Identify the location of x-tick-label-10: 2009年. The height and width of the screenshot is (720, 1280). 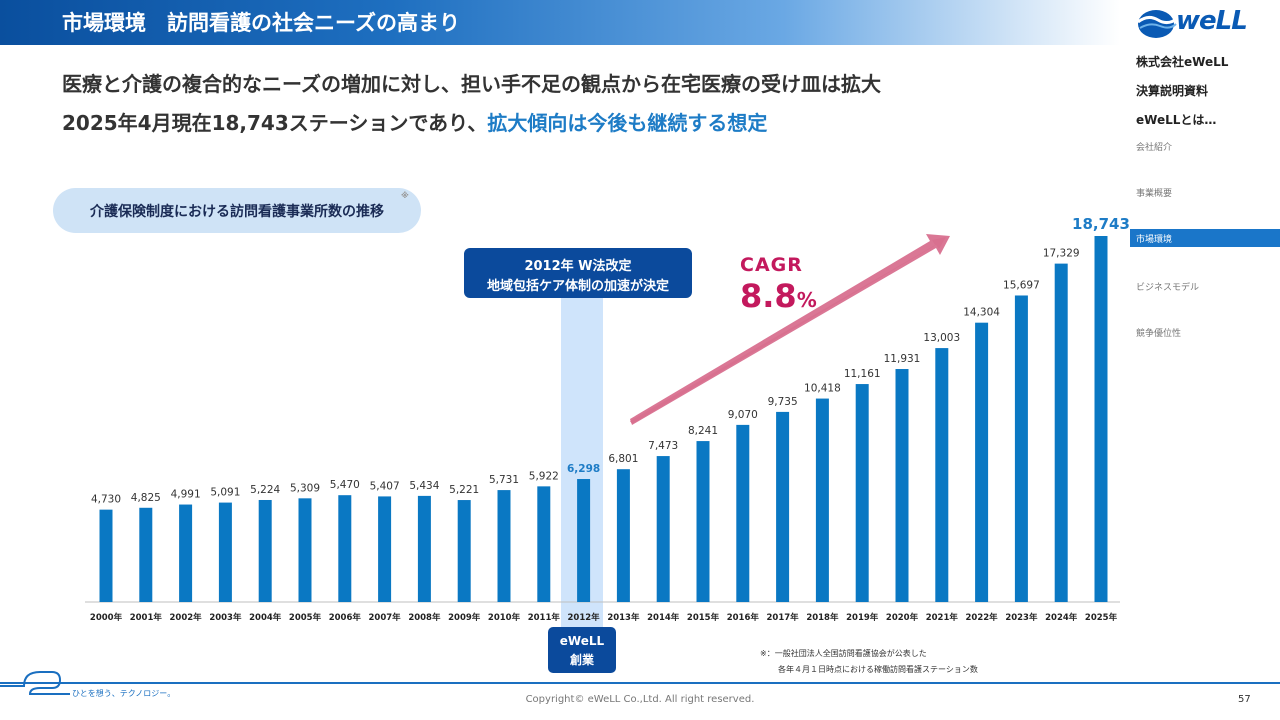
(464, 617).